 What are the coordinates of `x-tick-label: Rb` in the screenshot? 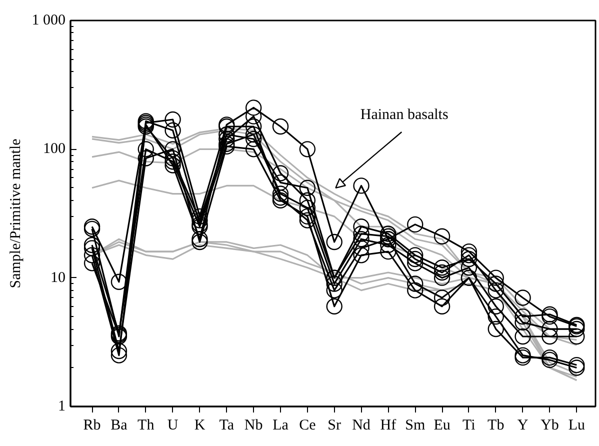 It's located at (92, 426).